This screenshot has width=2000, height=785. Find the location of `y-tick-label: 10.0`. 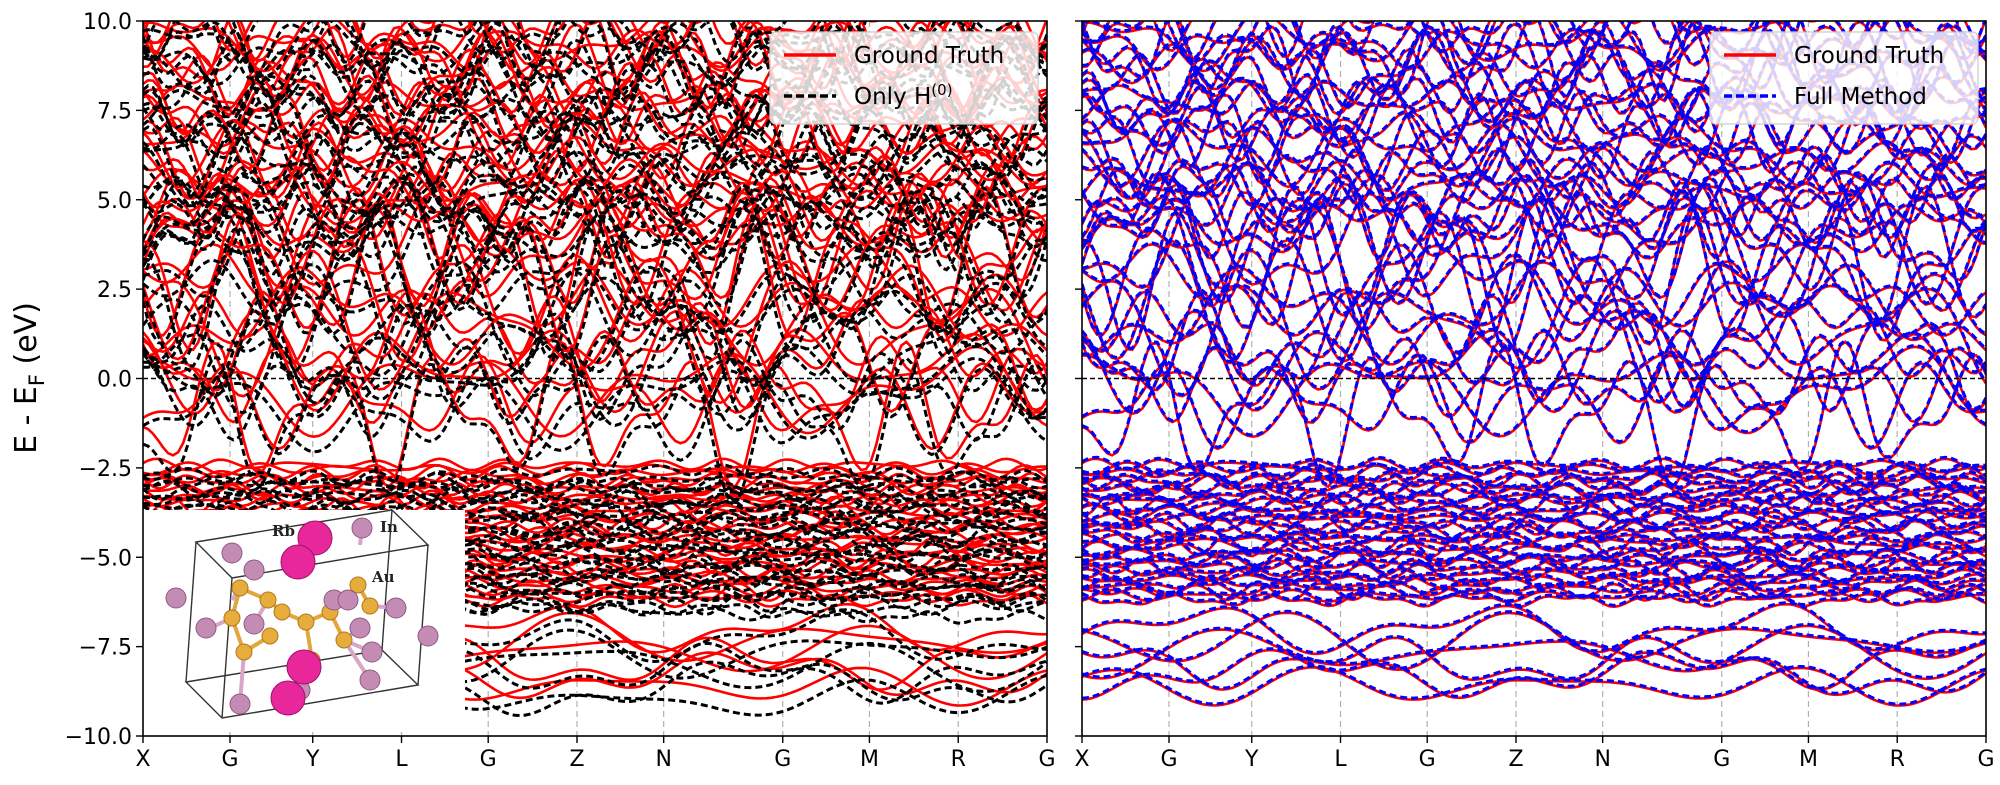

y-tick-label: 10.0 is located at coordinates (107, 22).